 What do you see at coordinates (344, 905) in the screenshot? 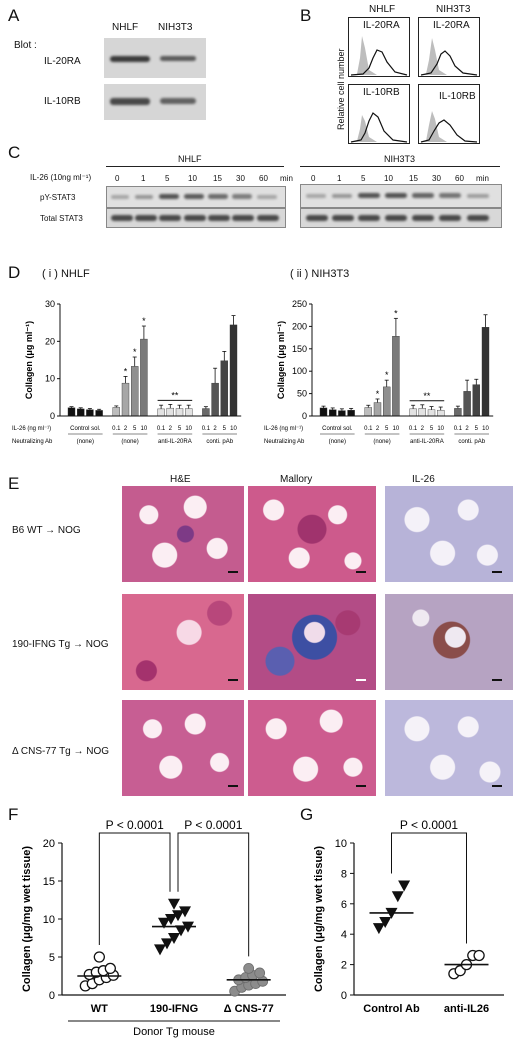
I see `y-tick-label: 6` at bounding box center [344, 905].